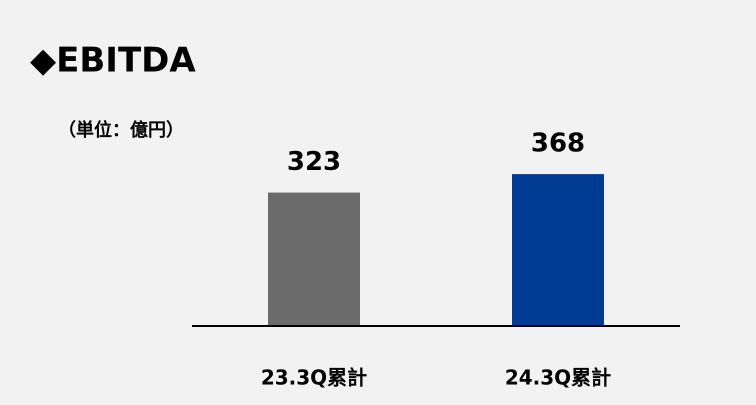 The height and width of the screenshot is (405, 756). I want to click on value-label: 368, so click(558, 144).